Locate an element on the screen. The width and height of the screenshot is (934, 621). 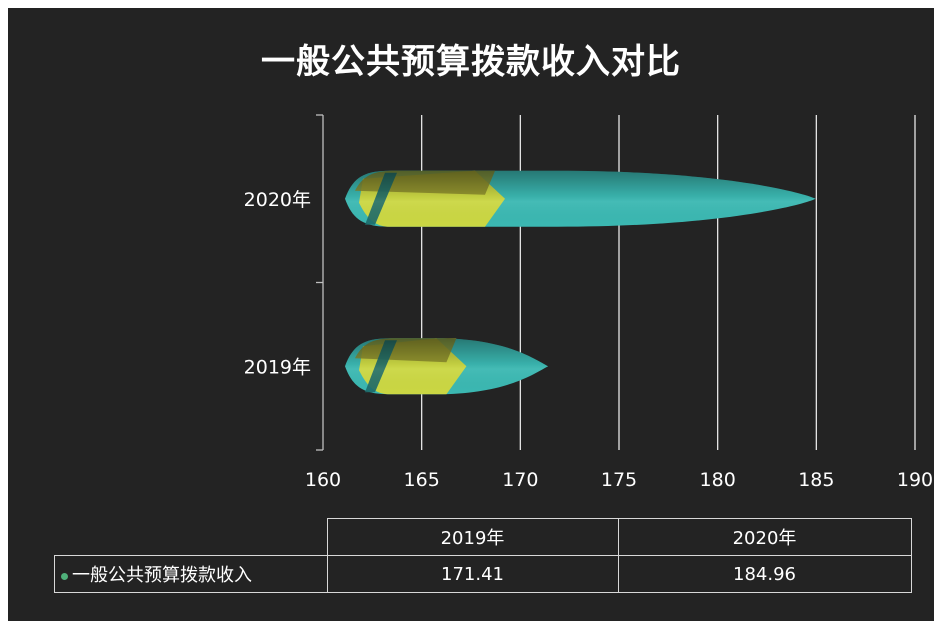
chart-title: 一般公共预算拨款收入对比 is located at coordinates (471, 62).